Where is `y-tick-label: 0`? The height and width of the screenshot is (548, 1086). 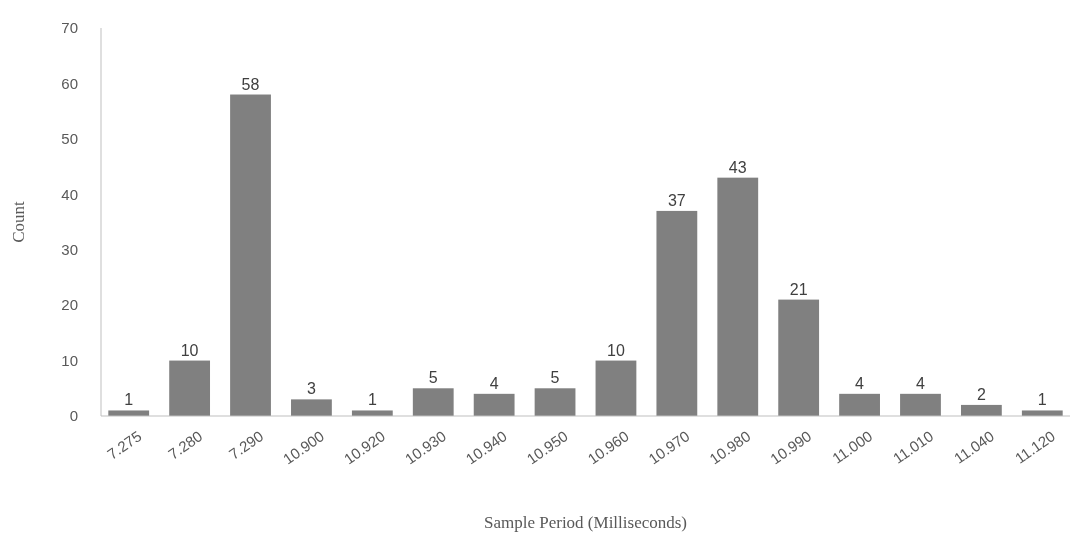
y-tick-label: 0 is located at coordinates (73, 416).